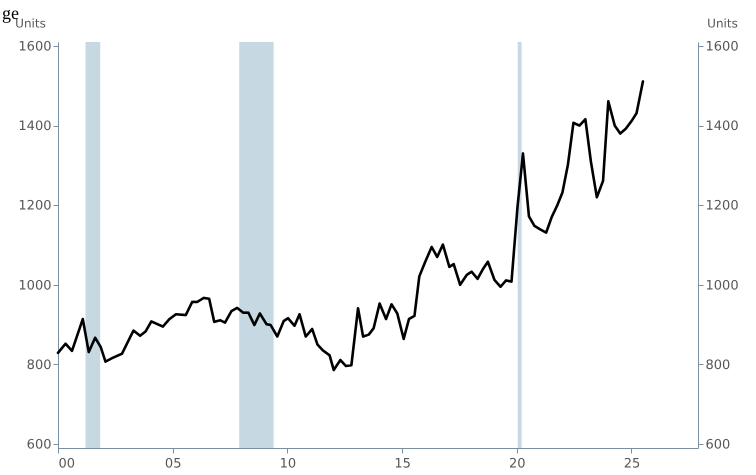 The height and width of the screenshot is (475, 756). What do you see at coordinates (722, 46) in the screenshot?
I see `y2-tick-label: 1600` at bounding box center [722, 46].